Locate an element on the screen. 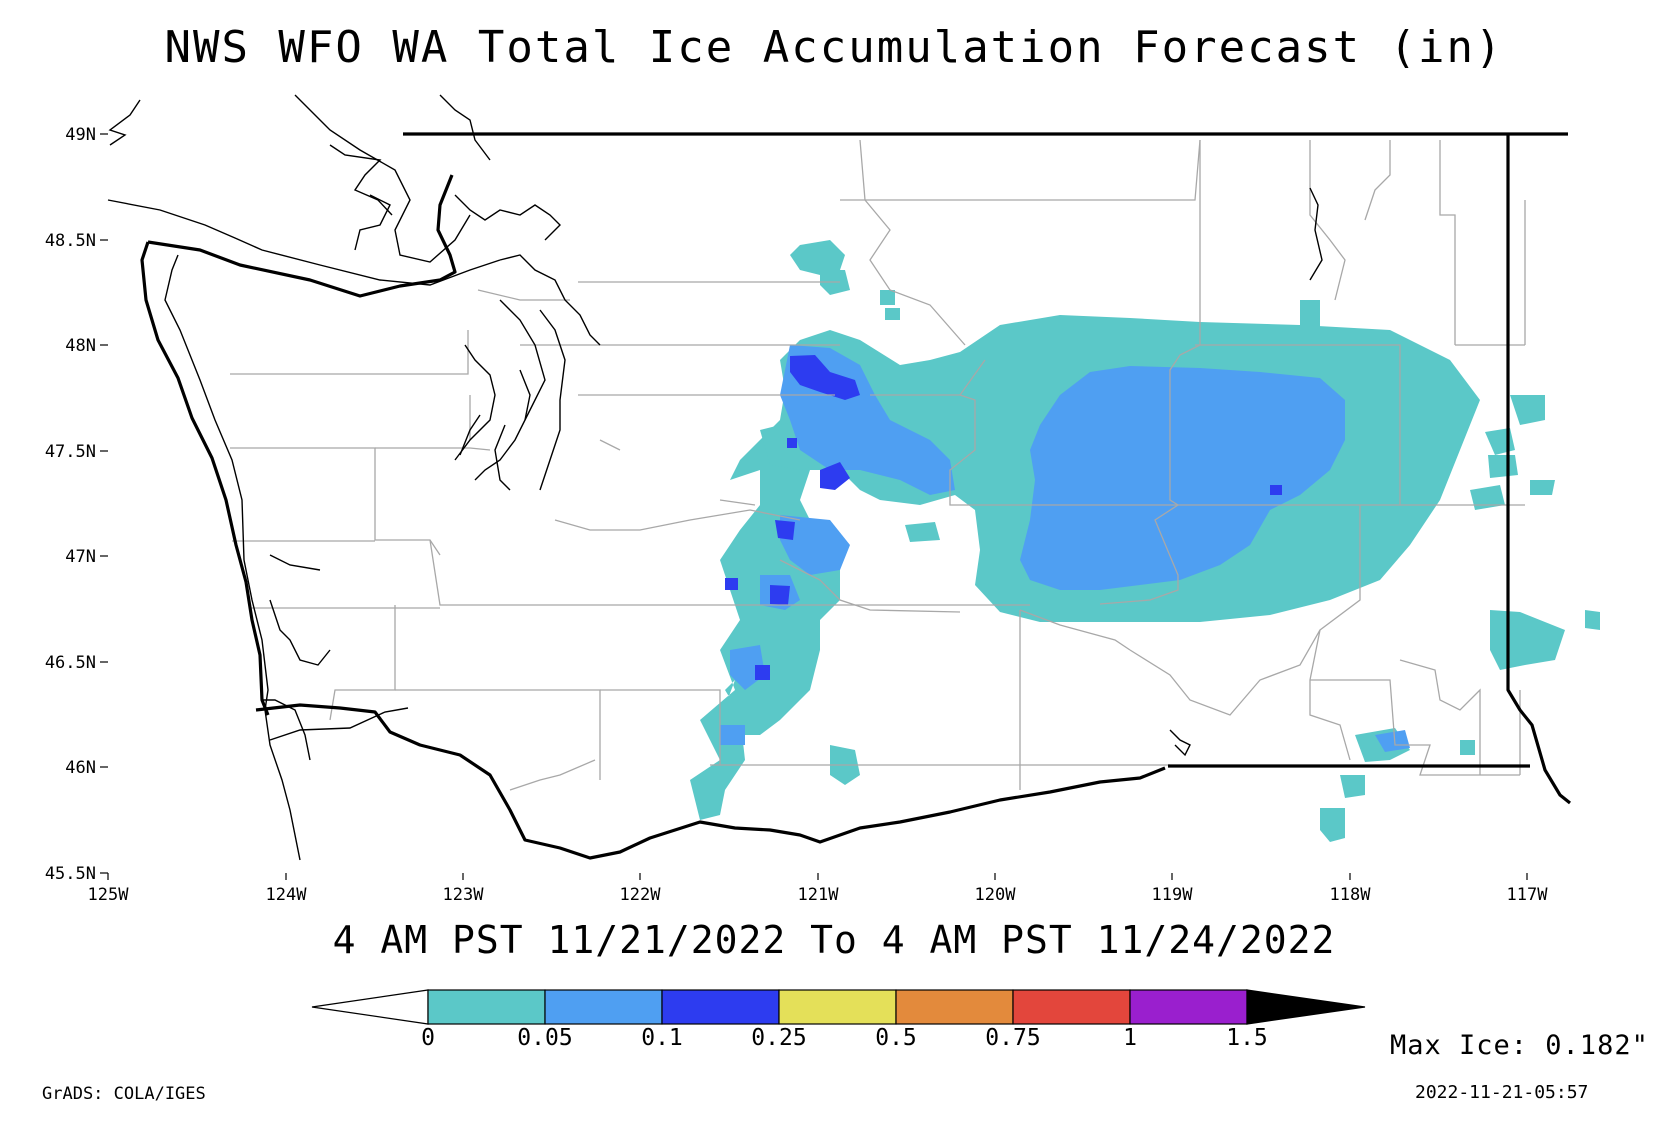 The image size is (1668, 1129). lat-tick-47.5N: 47.5N is located at coordinates (70, 452).